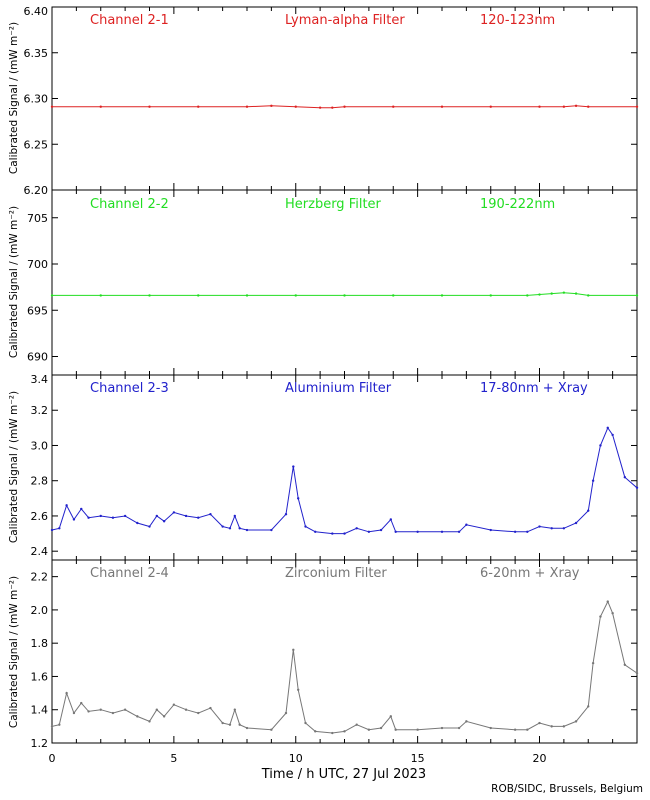  What do you see at coordinates (173, 758) in the screenshot?
I see `x-tick-label: 5` at bounding box center [173, 758].